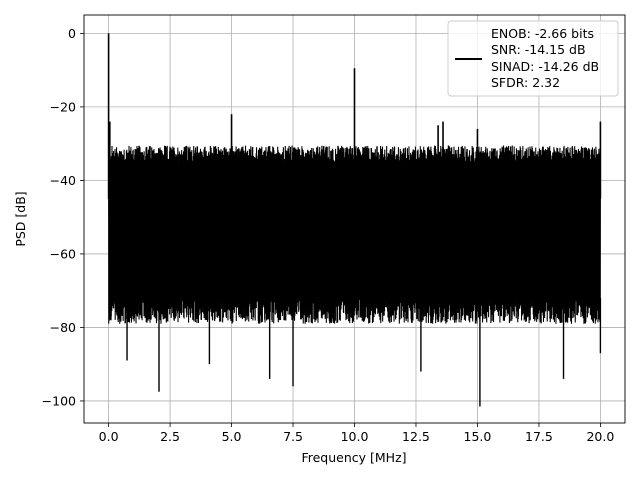  What do you see at coordinates (353, 457) in the screenshot?
I see `x-axis-label: Frequency [MHz]` at bounding box center [353, 457].